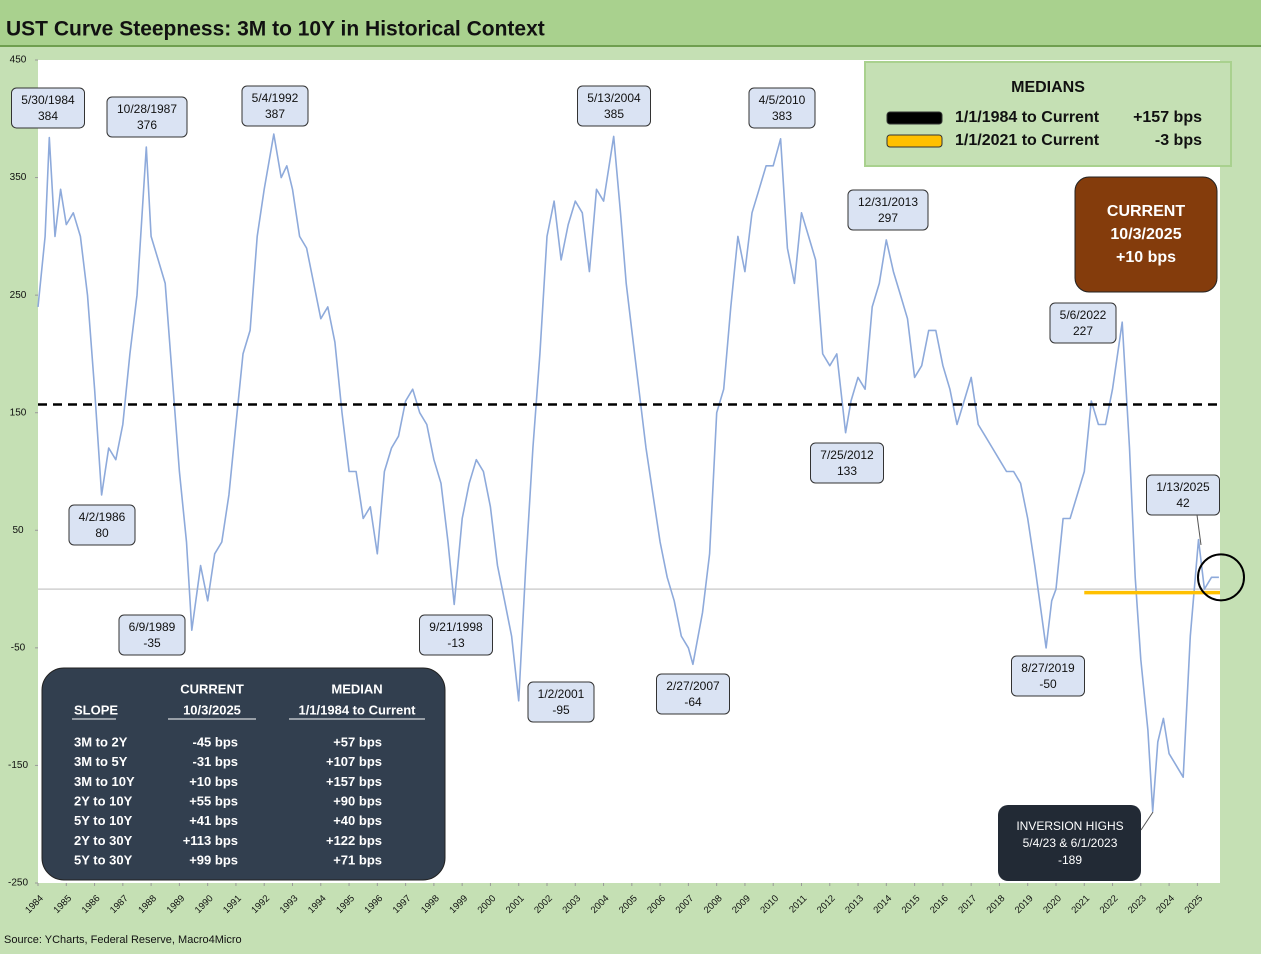  I want to click on callout-value: -35, so click(152, 643).